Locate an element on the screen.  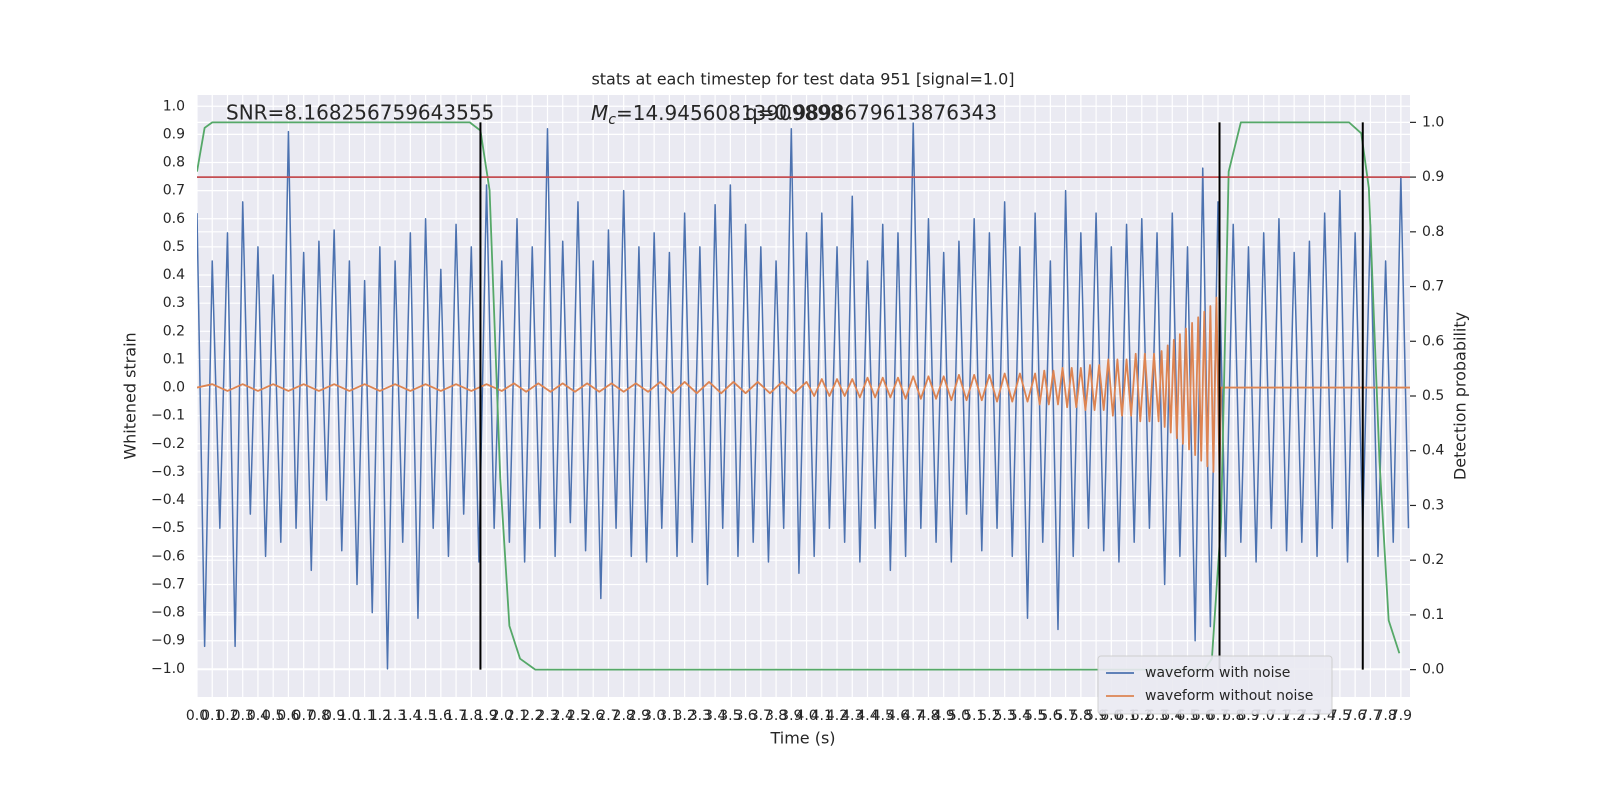
x-tick-label: 4.9 is located at coordinates (944, 716).